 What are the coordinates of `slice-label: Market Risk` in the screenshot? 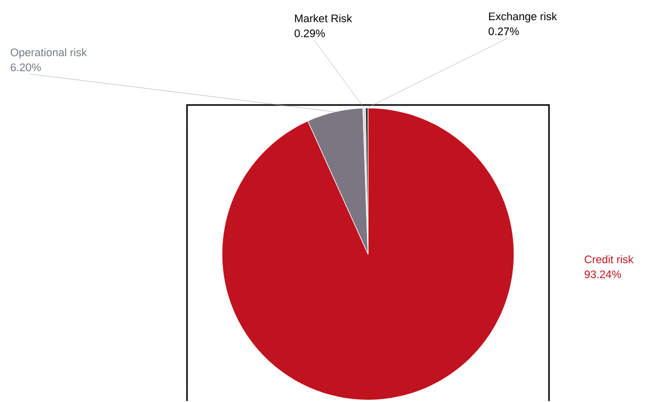 It's located at (323, 18).